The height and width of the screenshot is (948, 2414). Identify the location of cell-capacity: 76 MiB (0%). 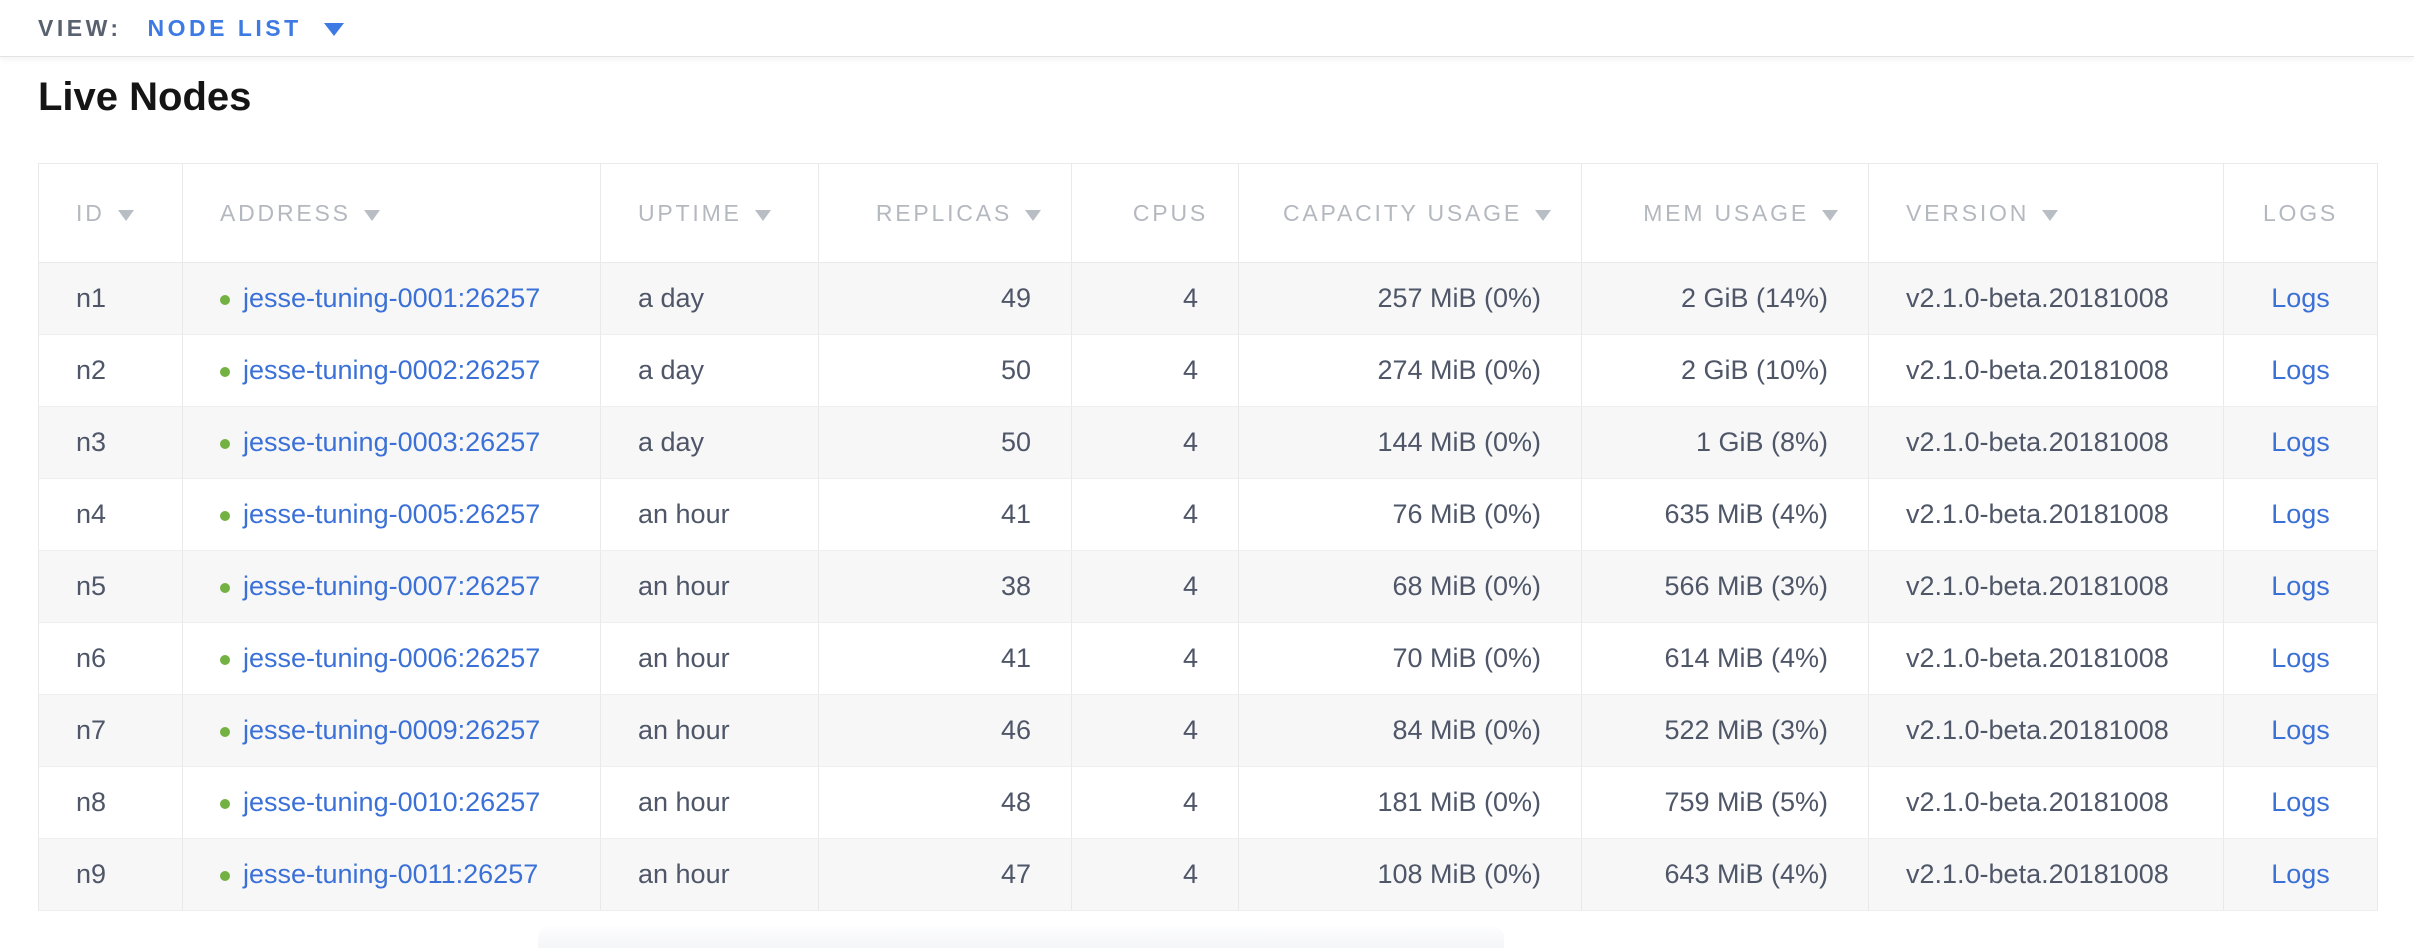
(1410, 514).